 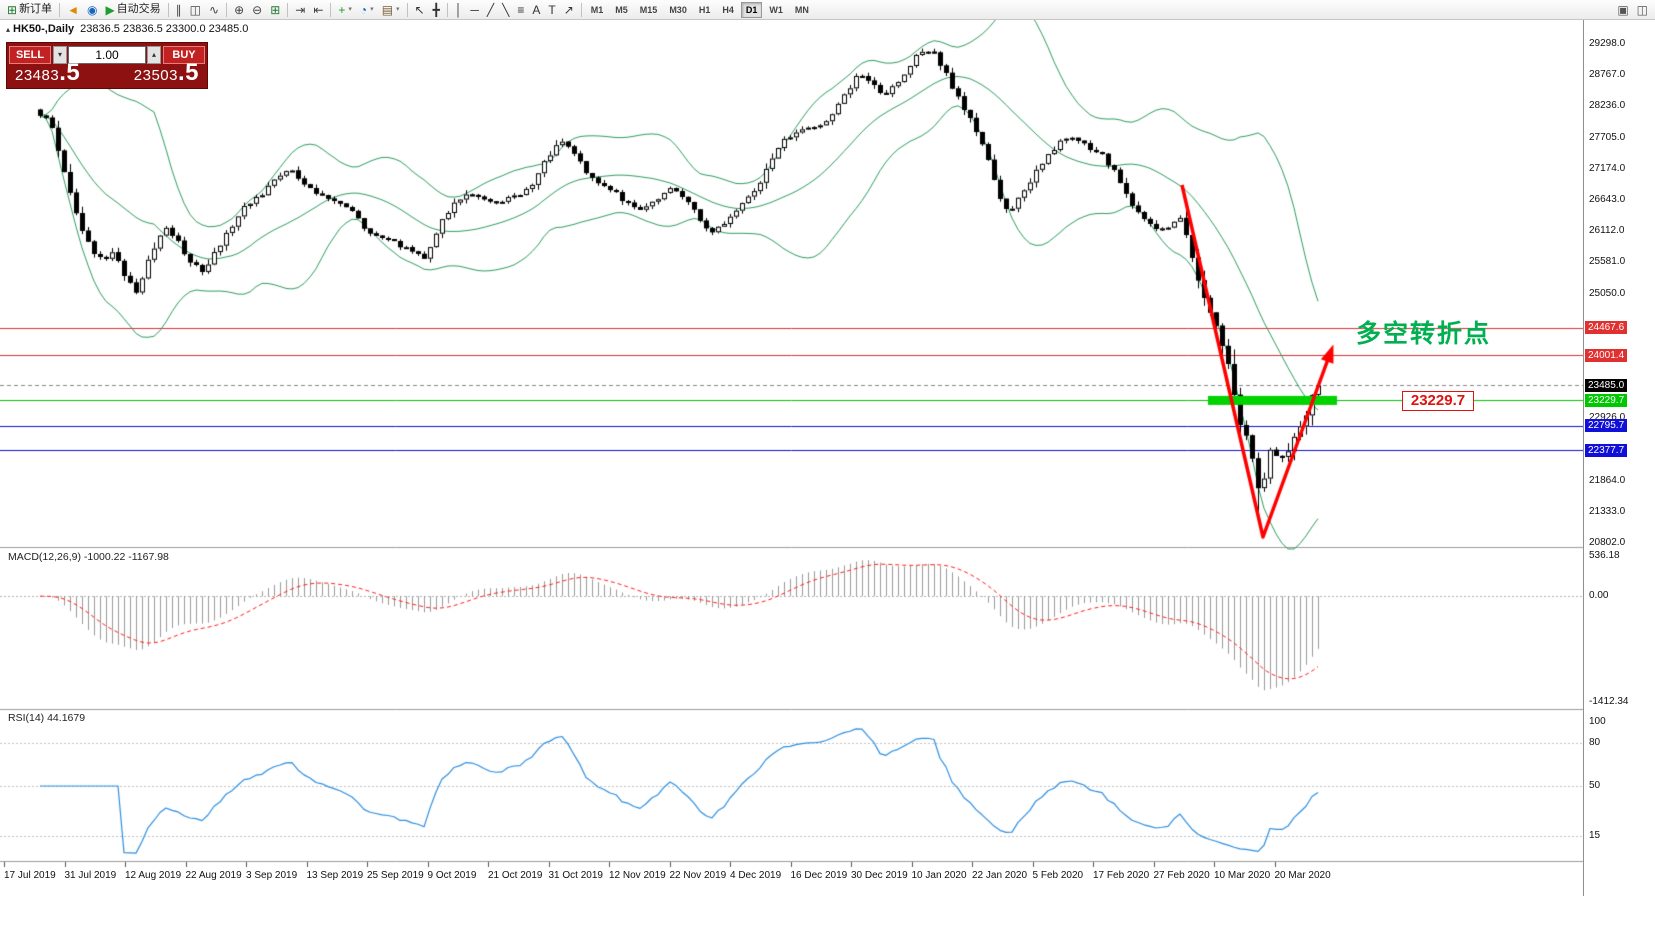 I want to click on zoom-out-icon: ⊖, so click(x=257, y=9).